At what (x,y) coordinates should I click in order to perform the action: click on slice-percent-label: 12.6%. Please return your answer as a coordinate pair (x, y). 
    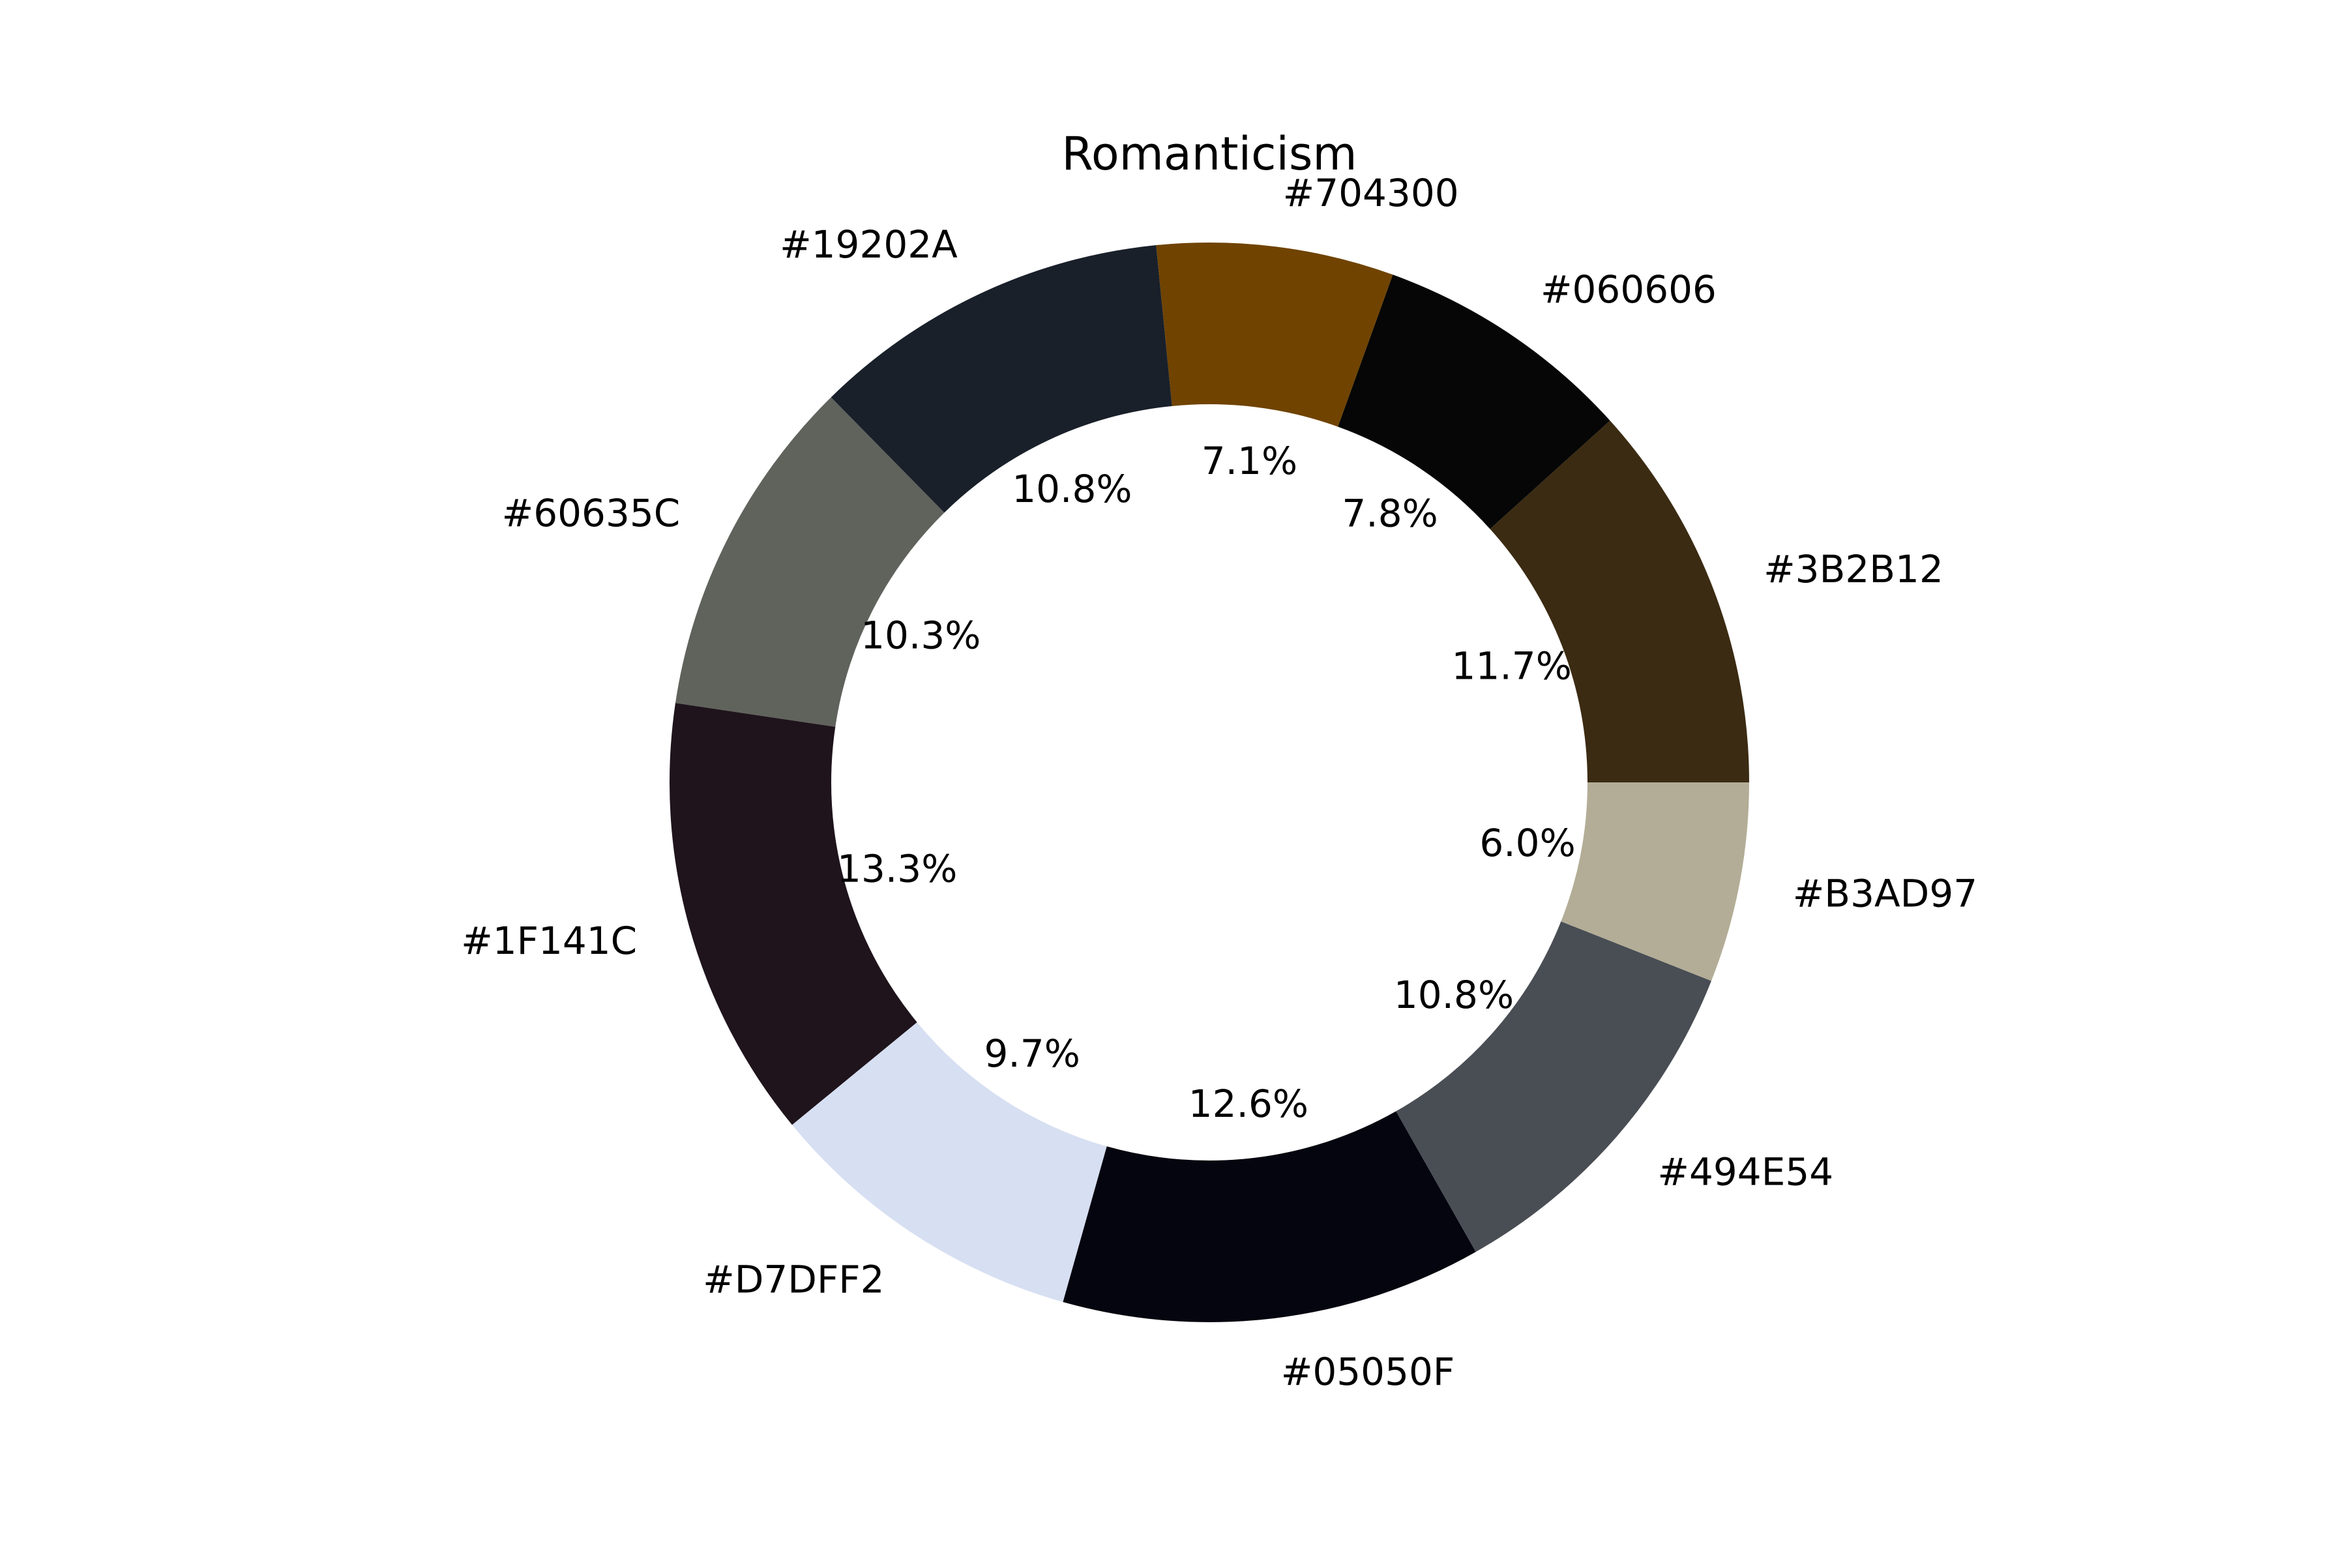
    Looking at the image, I should click on (1248, 1104).